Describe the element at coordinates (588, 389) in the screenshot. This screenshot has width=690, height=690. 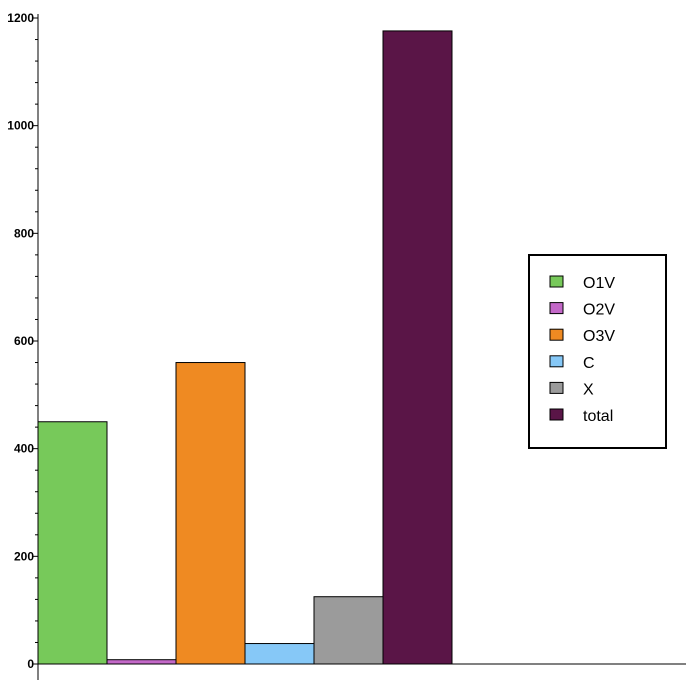
I see `legend-label-x: X` at that location.